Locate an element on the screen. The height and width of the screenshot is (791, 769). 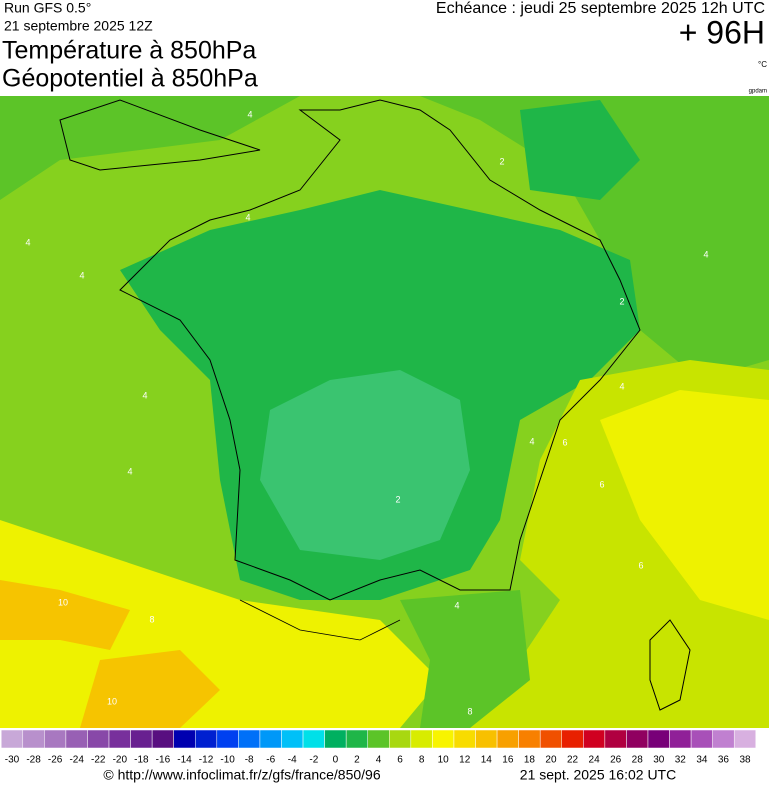
colorbar-label: 18 is located at coordinates (530, 760).